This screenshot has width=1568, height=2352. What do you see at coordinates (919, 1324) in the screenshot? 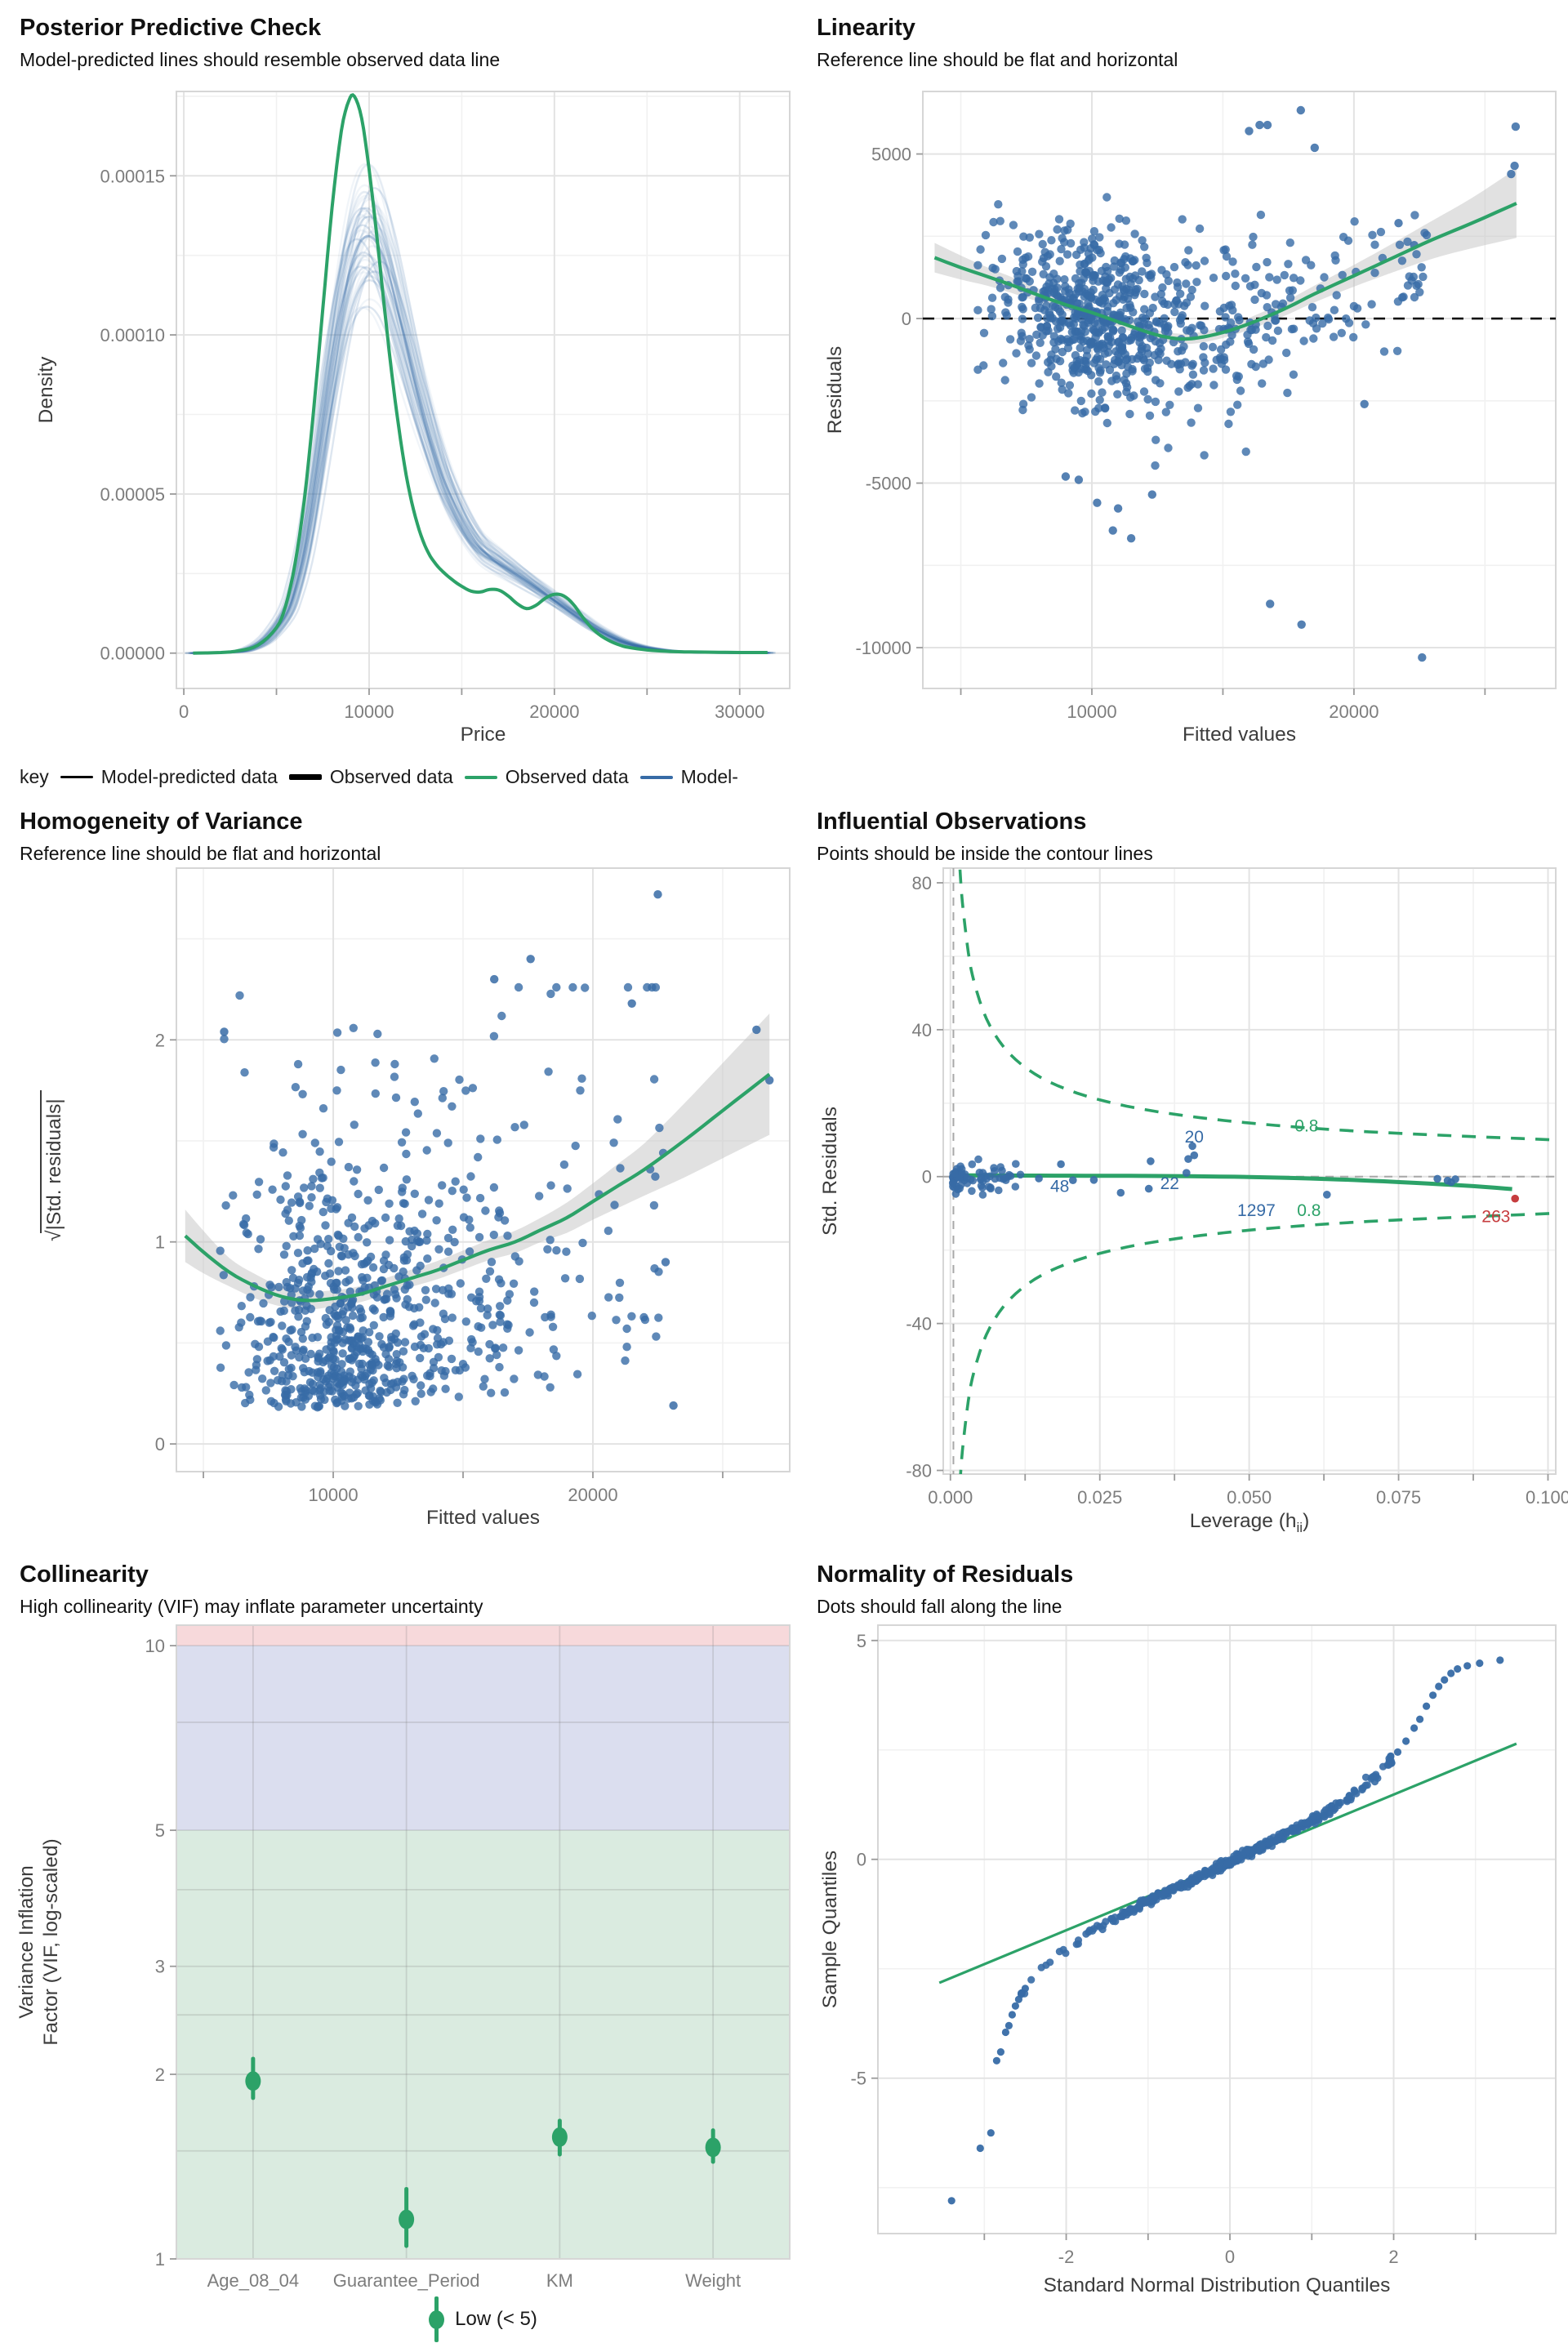
I see `svg-text: -40` at bounding box center [919, 1324].